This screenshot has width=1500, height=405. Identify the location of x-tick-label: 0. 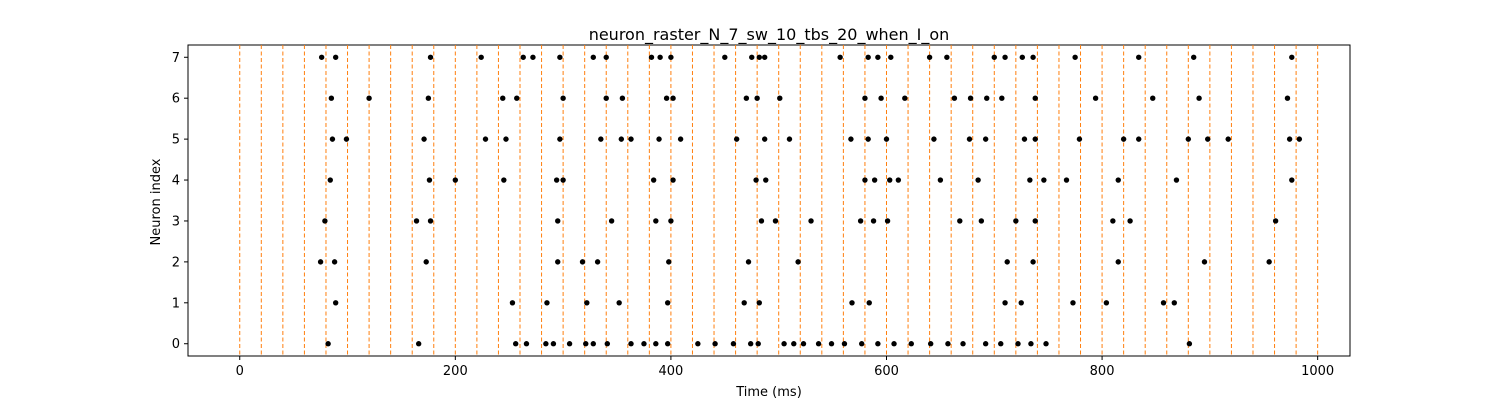
(240, 371).